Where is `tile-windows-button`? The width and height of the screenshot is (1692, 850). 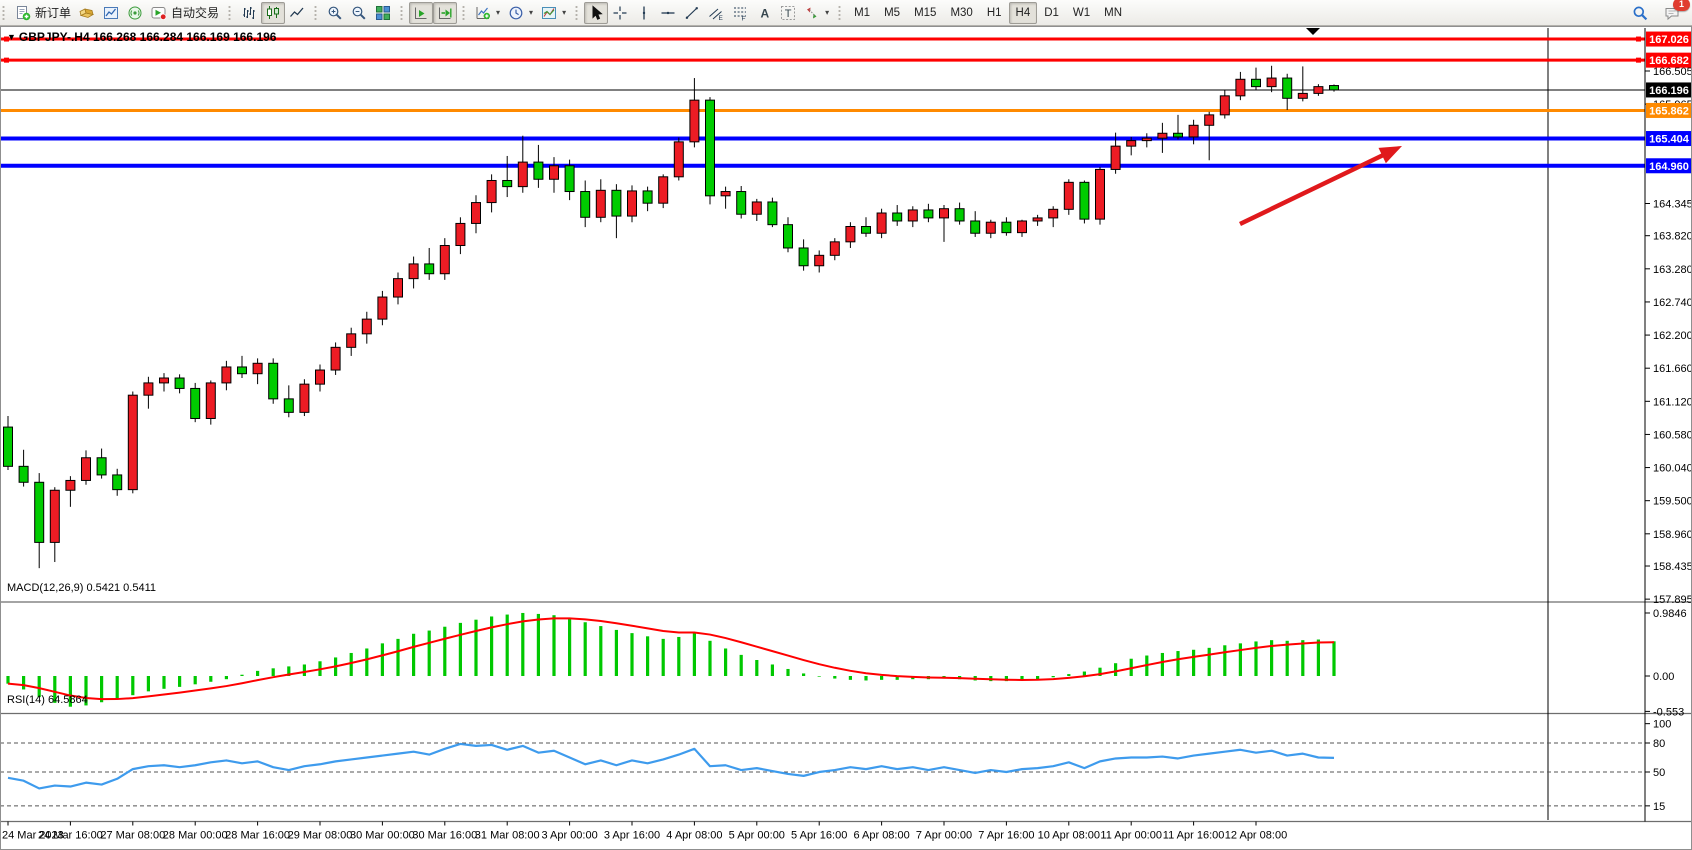
tile-windows-button is located at coordinates (383, 13).